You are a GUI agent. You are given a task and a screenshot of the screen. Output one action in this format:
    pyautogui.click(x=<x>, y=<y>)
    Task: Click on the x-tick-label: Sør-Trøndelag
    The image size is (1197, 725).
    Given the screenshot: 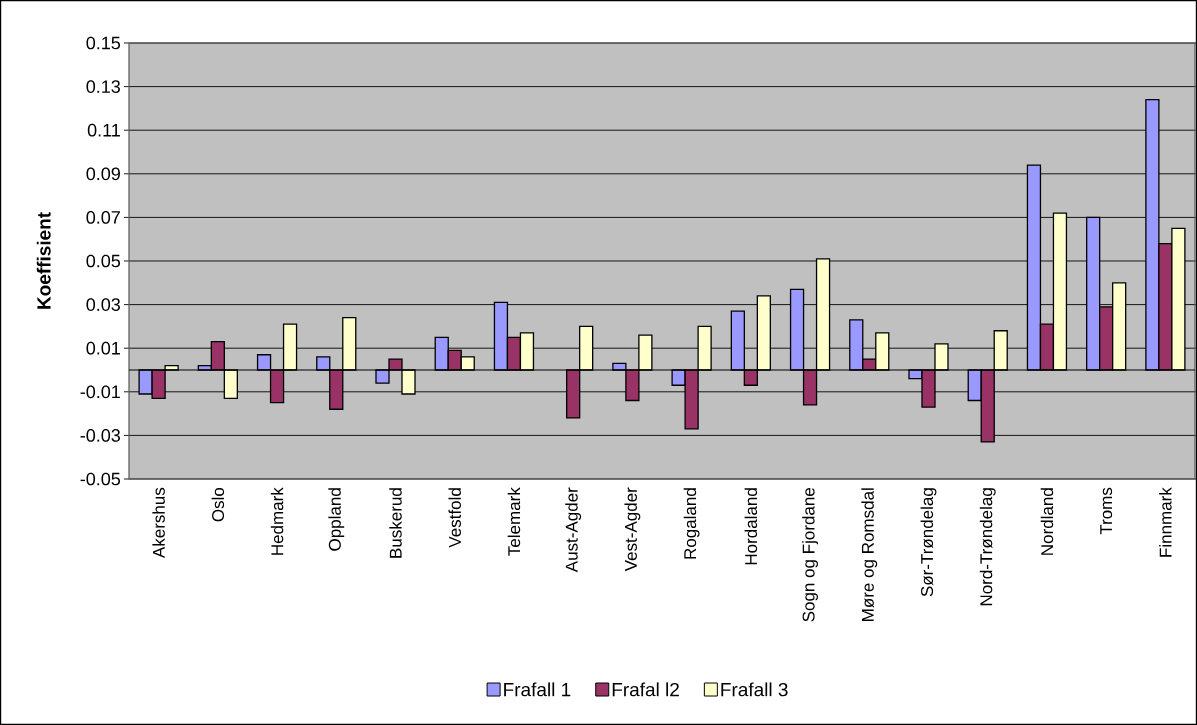 What is the action you would take?
    pyautogui.click(x=928, y=542)
    